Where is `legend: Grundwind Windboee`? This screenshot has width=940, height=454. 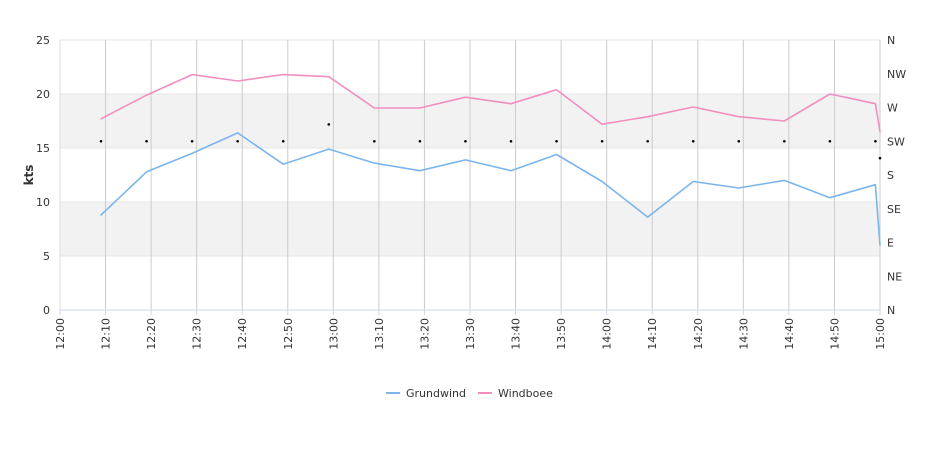 legend: Grundwind Windboee is located at coordinates (469, 393).